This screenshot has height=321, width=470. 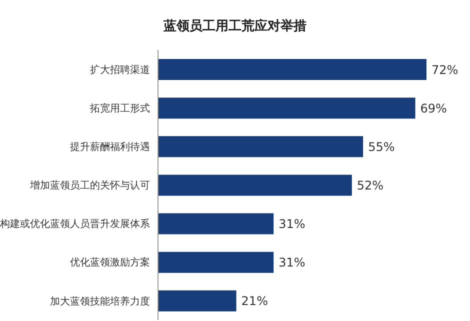 I want to click on y-tick-label: 构建或优化蓝领人员晋升发展体系, so click(x=75, y=224).